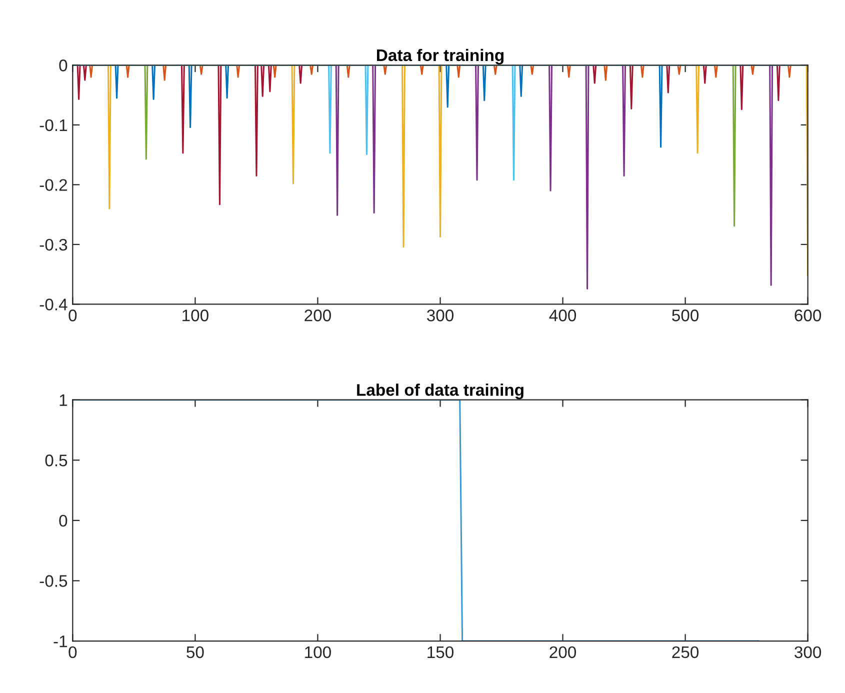  I want to click on y-tick-label: 0.5, so click(56, 460).